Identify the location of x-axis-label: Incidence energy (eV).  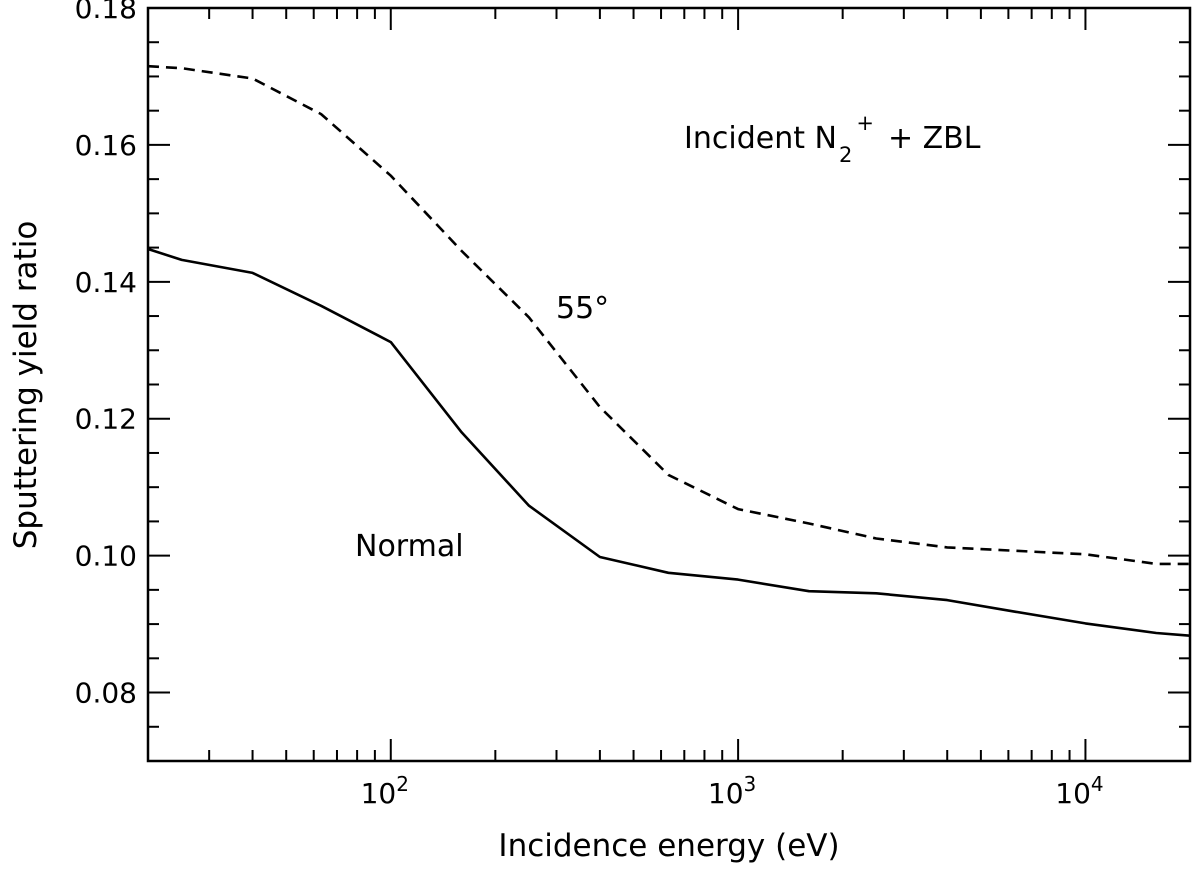
(668, 846).